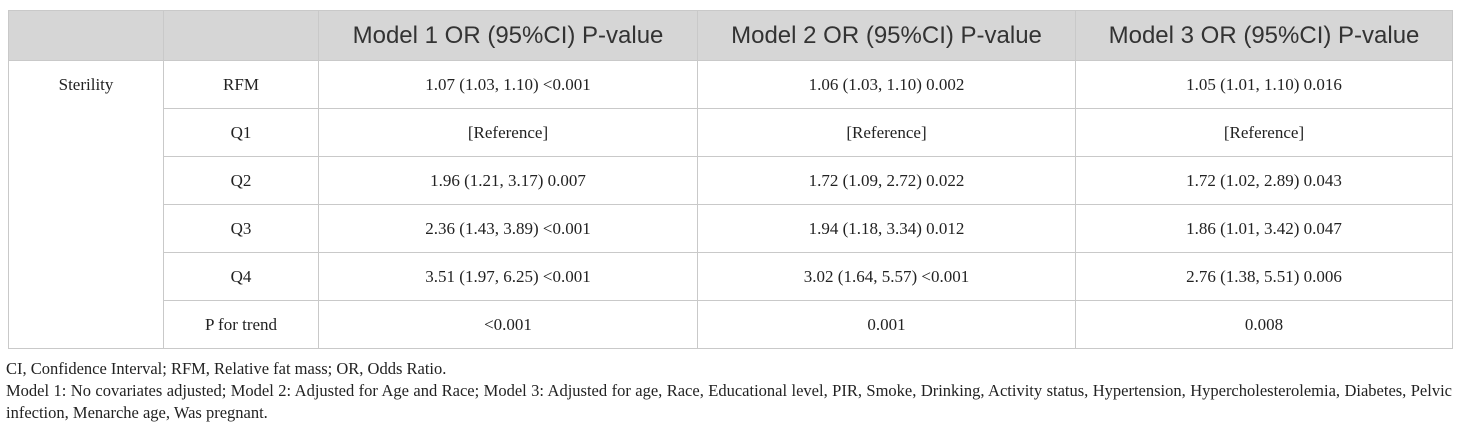 The image size is (1460, 435). Describe the element at coordinates (241, 228) in the screenshot. I see `row-label: Q3` at that location.